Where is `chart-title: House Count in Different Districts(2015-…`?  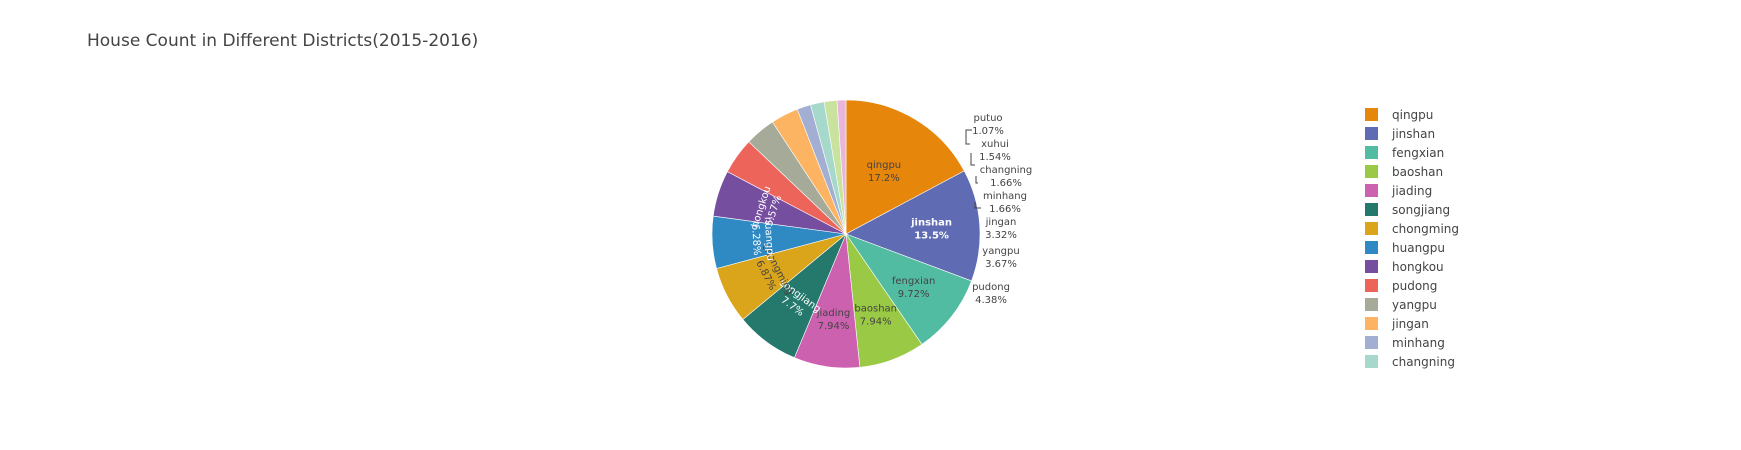
chart-title: House Count in Different Districts(2015-… is located at coordinates (283, 41).